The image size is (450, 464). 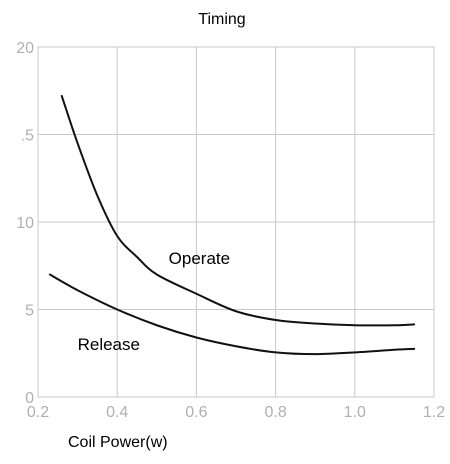 I want to click on x-tick-label: 0.2, so click(x=38, y=412).